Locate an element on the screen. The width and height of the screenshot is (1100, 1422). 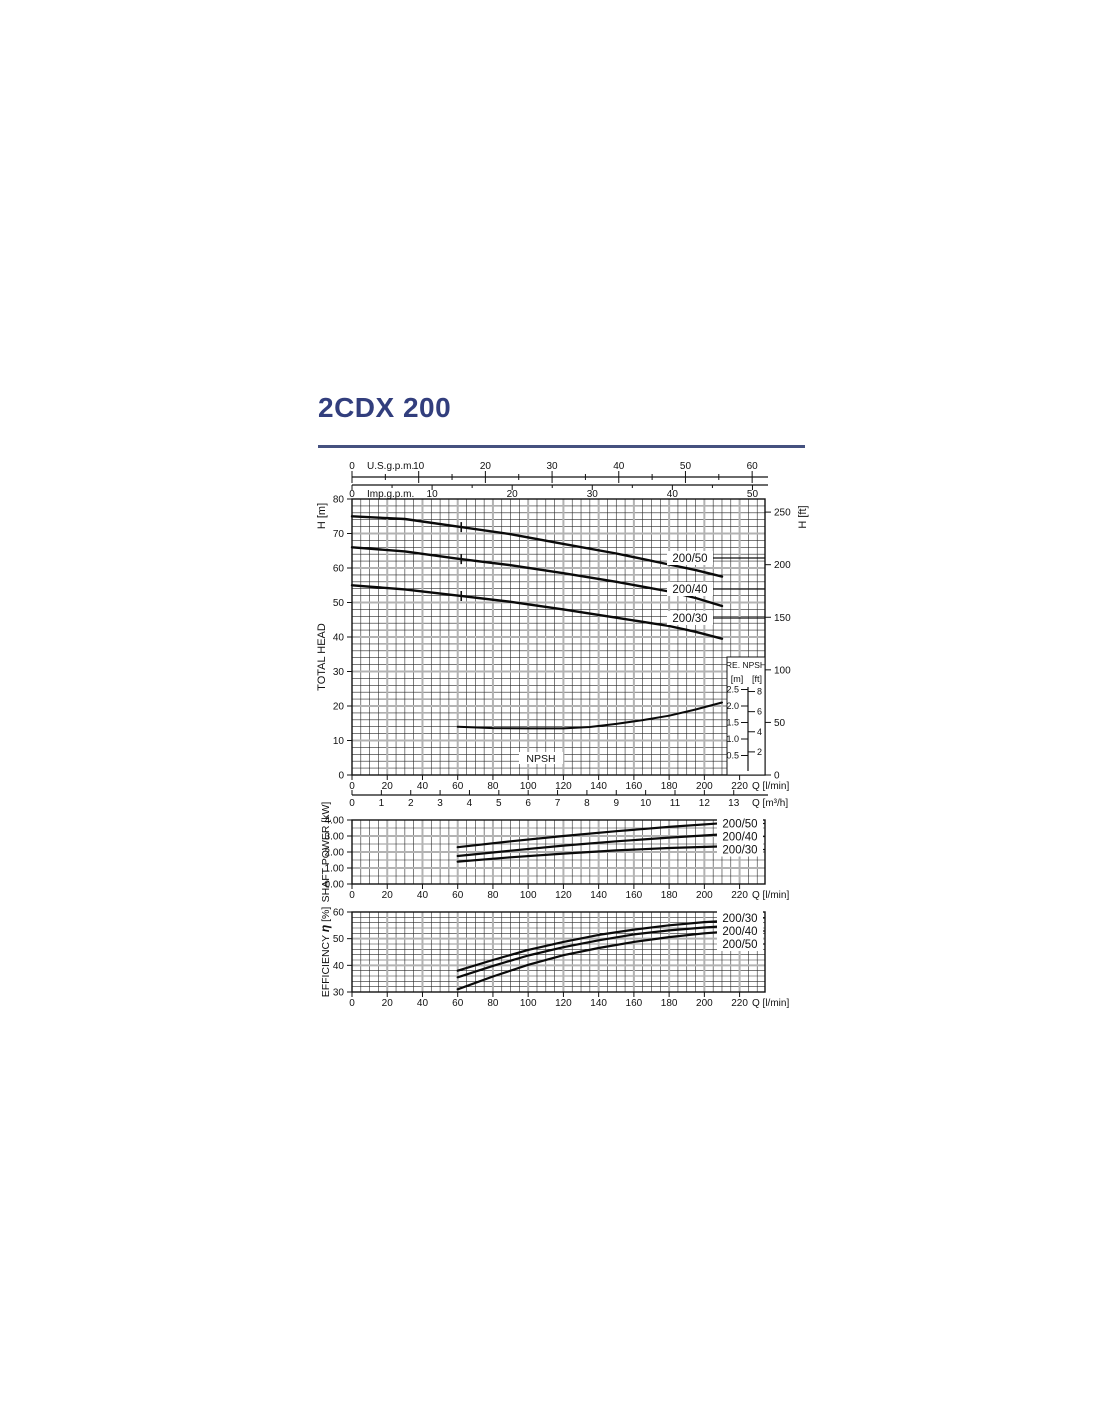
svg-text: 150 is located at coordinates (782, 618).